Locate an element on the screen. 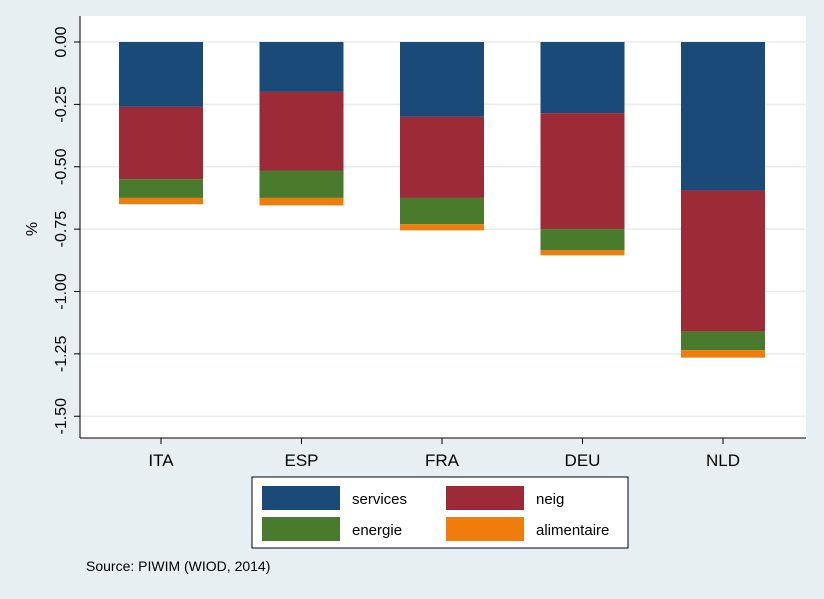 The width and height of the screenshot is (824, 599). x-tick-label: ITA is located at coordinates (161, 460).